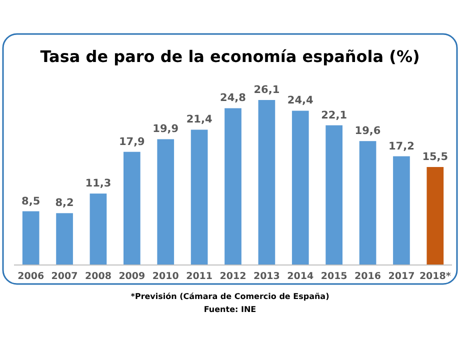 This screenshot has width=460, height=340. Describe the element at coordinates (233, 98) in the screenshot. I see `data-label: 24,8` at that location.